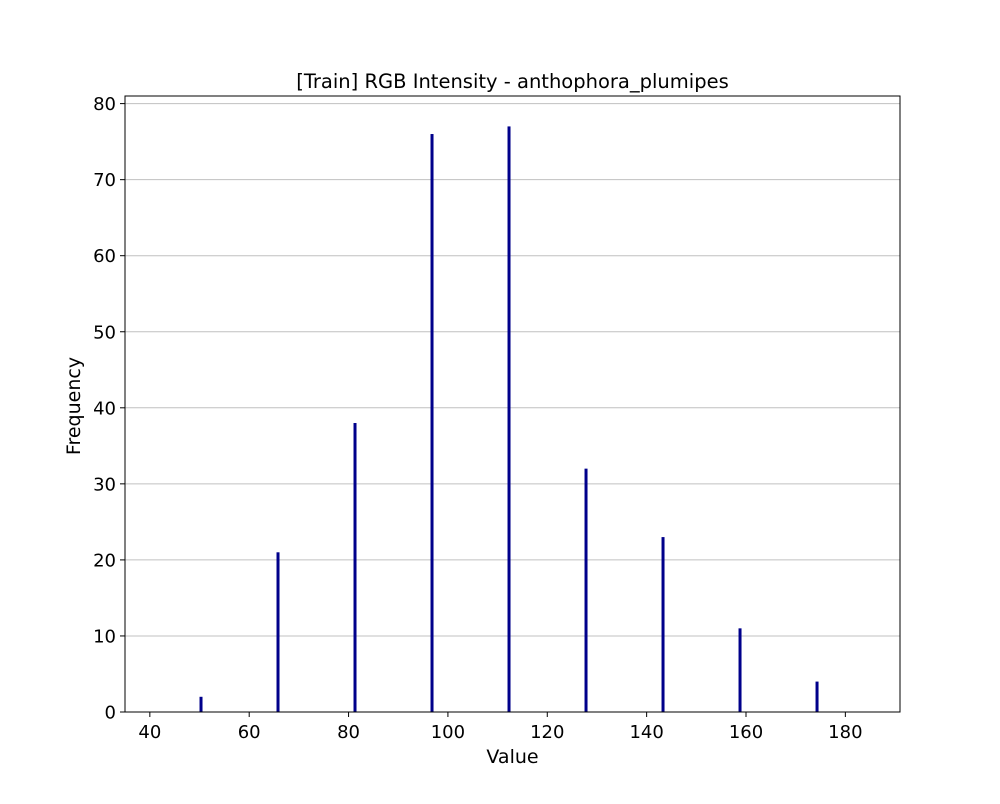  I want to click on x-tick-label: 80, so click(348, 732).